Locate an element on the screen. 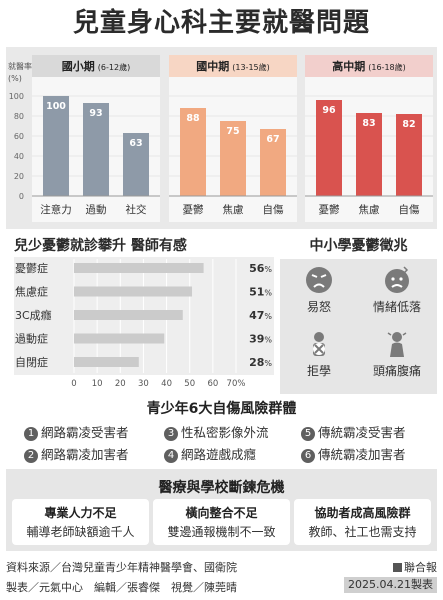 The image size is (443, 600). brand-name: 聯合報 is located at coordinates (420, 567).